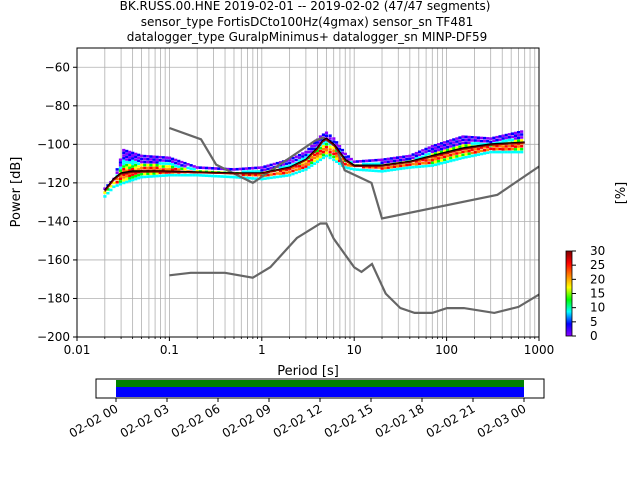  Describe the element at coordinates (196, 420) in the screenshot. I see `timeline-tick-label: 02-02 06` at that location.